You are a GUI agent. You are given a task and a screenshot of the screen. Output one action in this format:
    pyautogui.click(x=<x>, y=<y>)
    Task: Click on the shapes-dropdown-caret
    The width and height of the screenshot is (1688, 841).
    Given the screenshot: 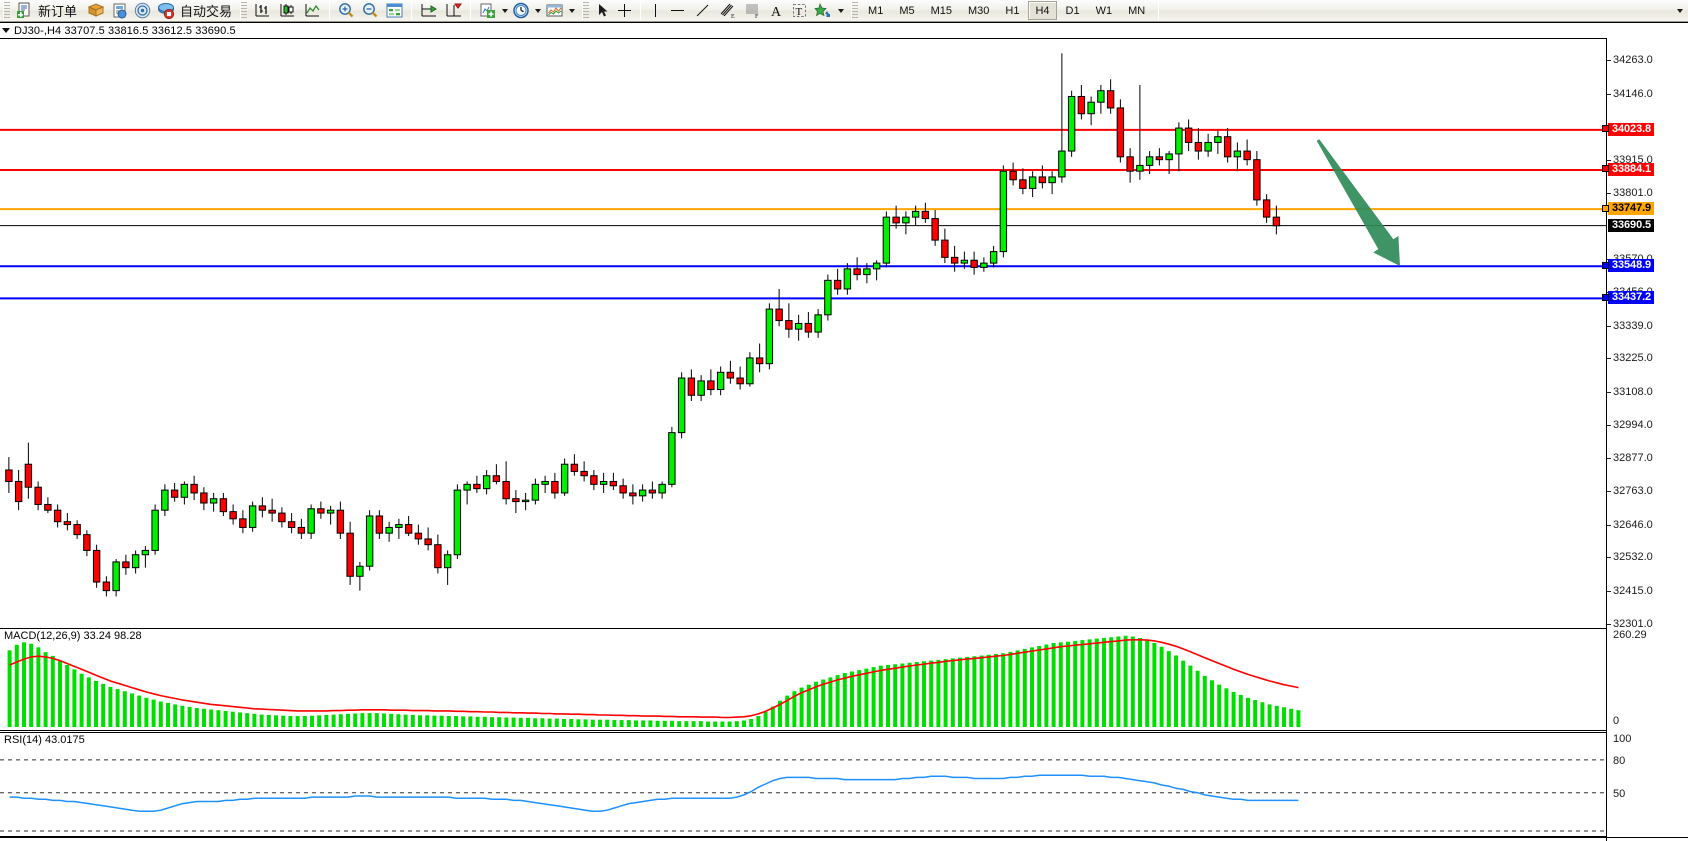 What is the action you would take?
    pyautogui.click(x=840, y=11)
    